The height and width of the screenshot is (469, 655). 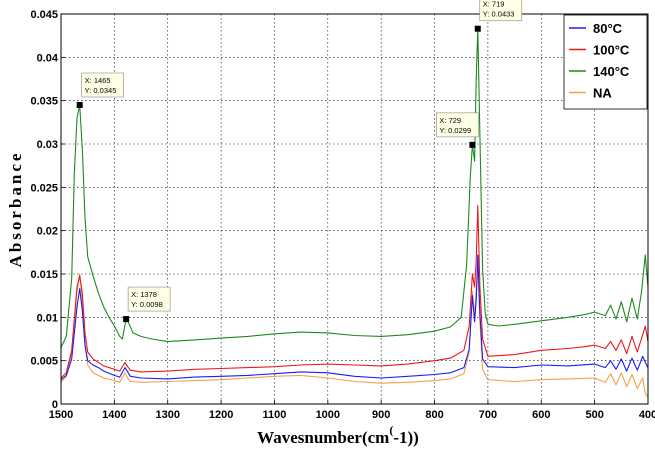 What do you see at coordinates (44, 362) in the screenshot?
I see `y-tick-label: 0.005` at bounding box center [44, 362].